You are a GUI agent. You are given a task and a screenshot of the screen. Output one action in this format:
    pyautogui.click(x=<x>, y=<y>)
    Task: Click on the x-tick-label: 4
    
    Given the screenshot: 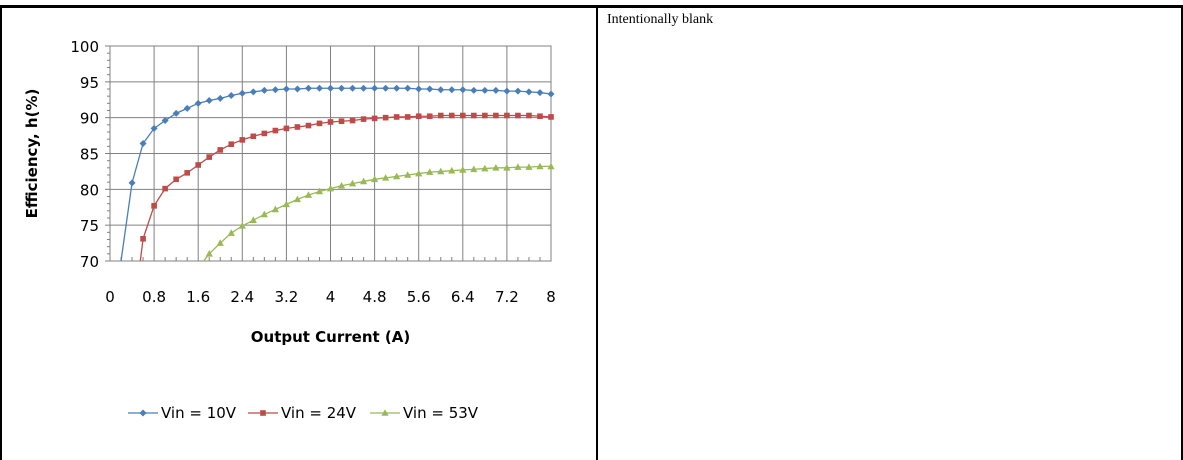 What is the action you would take?
    pyautogui.click(x=331, y=297)
    